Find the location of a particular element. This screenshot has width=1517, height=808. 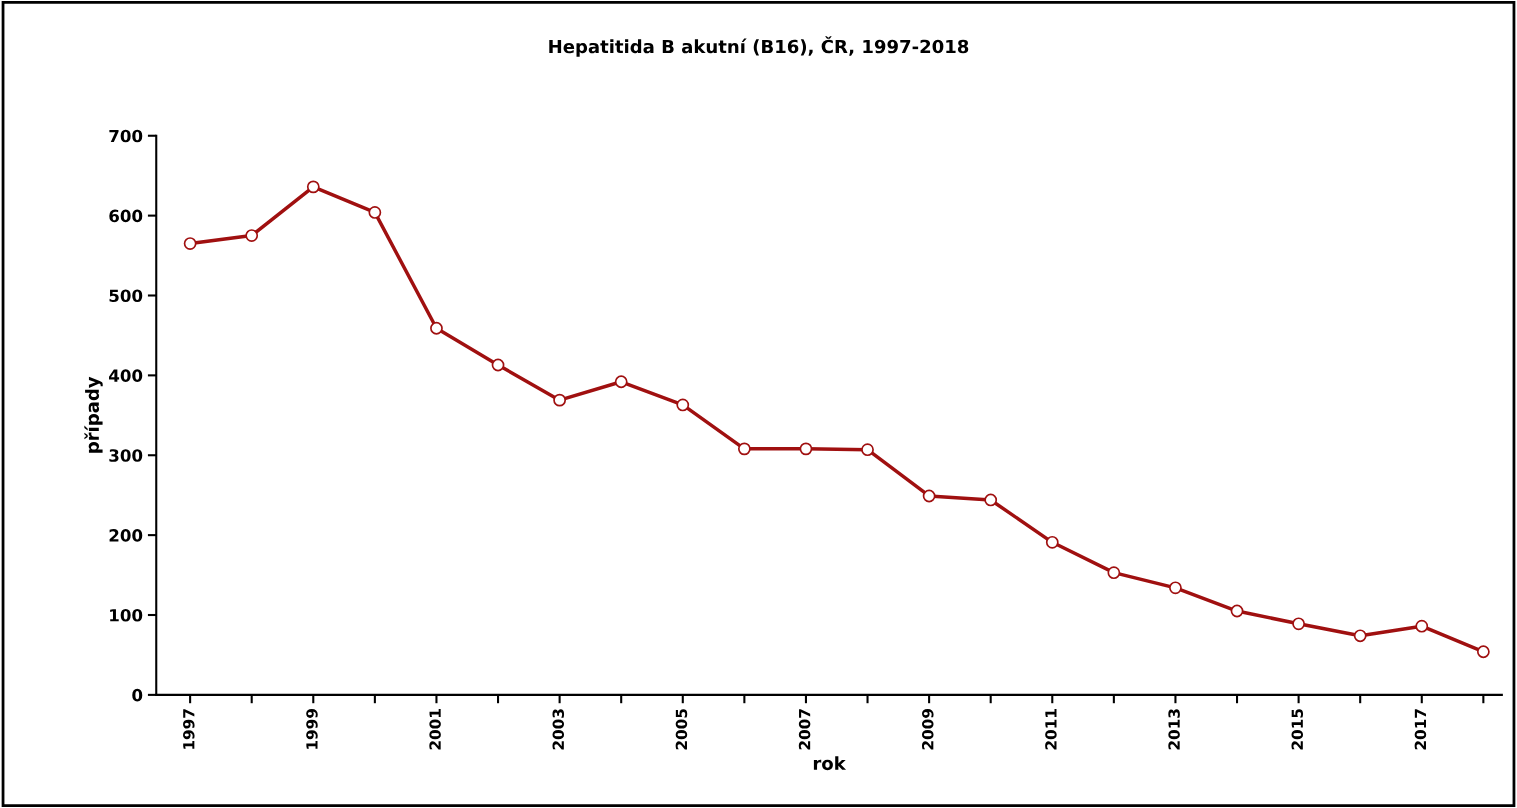

x-tick-label: 2017 is located at coordinates (1420, 729).